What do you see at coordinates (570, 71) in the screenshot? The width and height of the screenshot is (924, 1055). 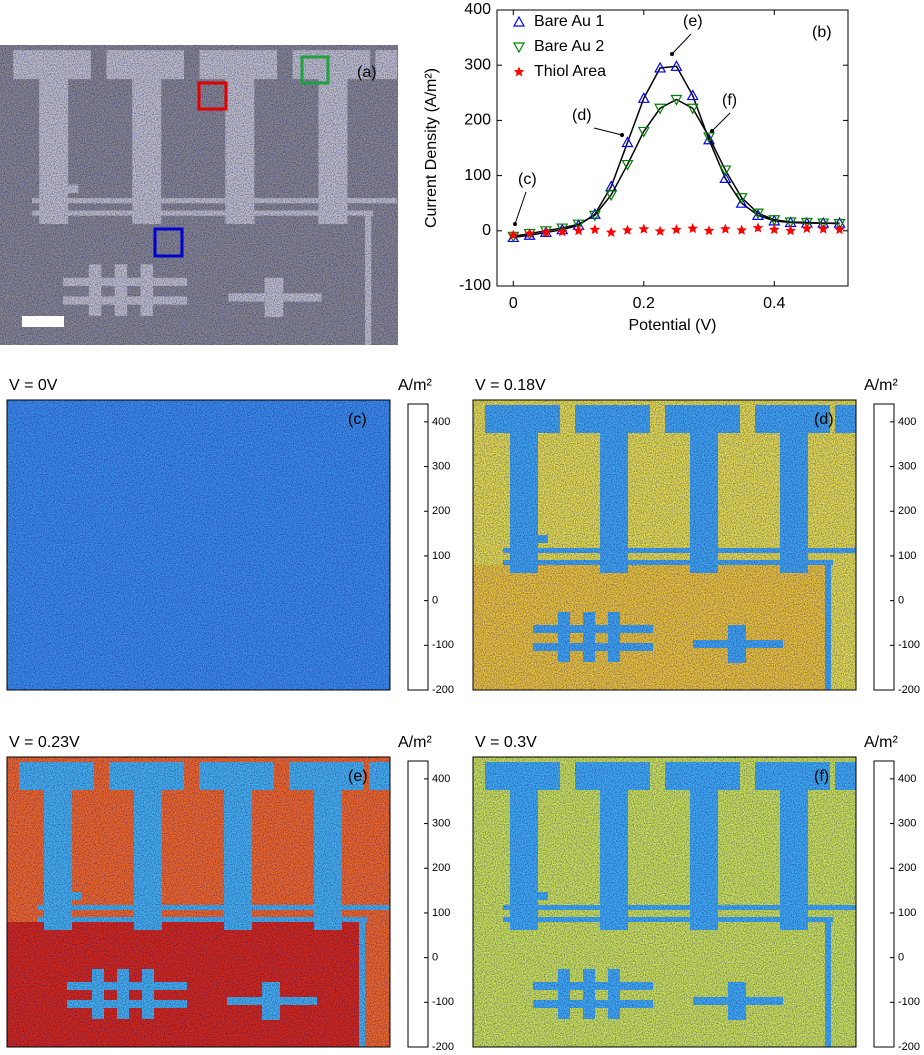 I see `legend-label: Thiol Area` at bounding box center [570, 71].